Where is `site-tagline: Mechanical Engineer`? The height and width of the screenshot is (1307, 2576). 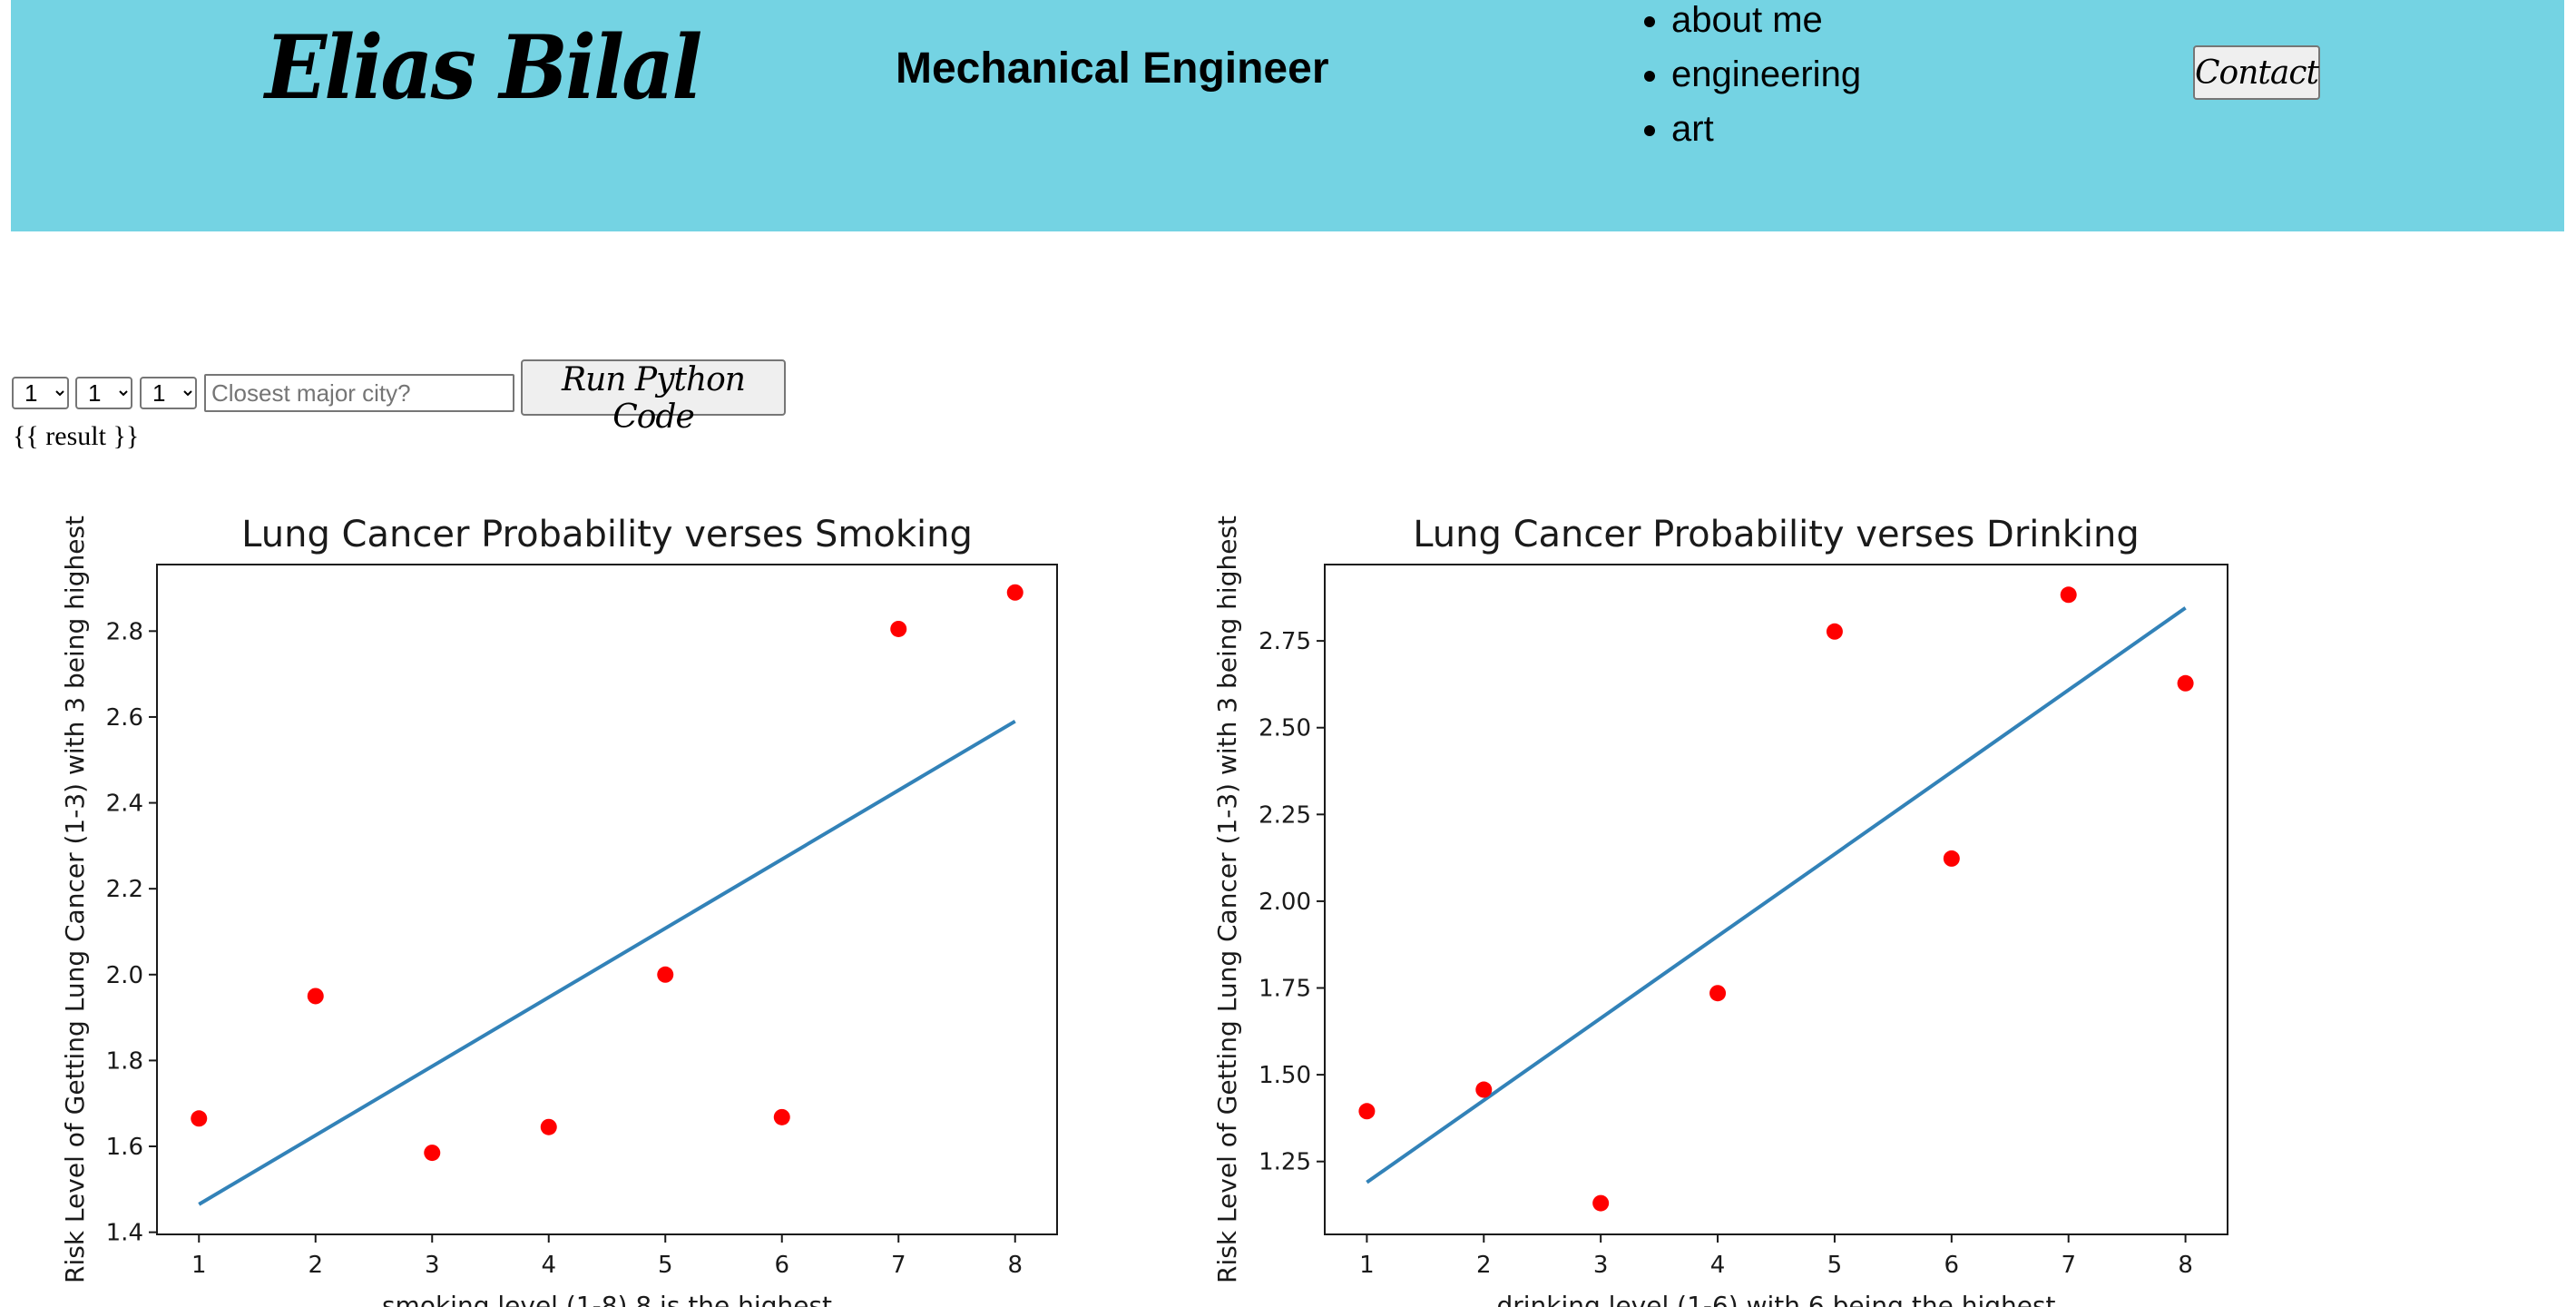 site-tagline: Mechanical Engineer is located at coordinates (1112, 68).